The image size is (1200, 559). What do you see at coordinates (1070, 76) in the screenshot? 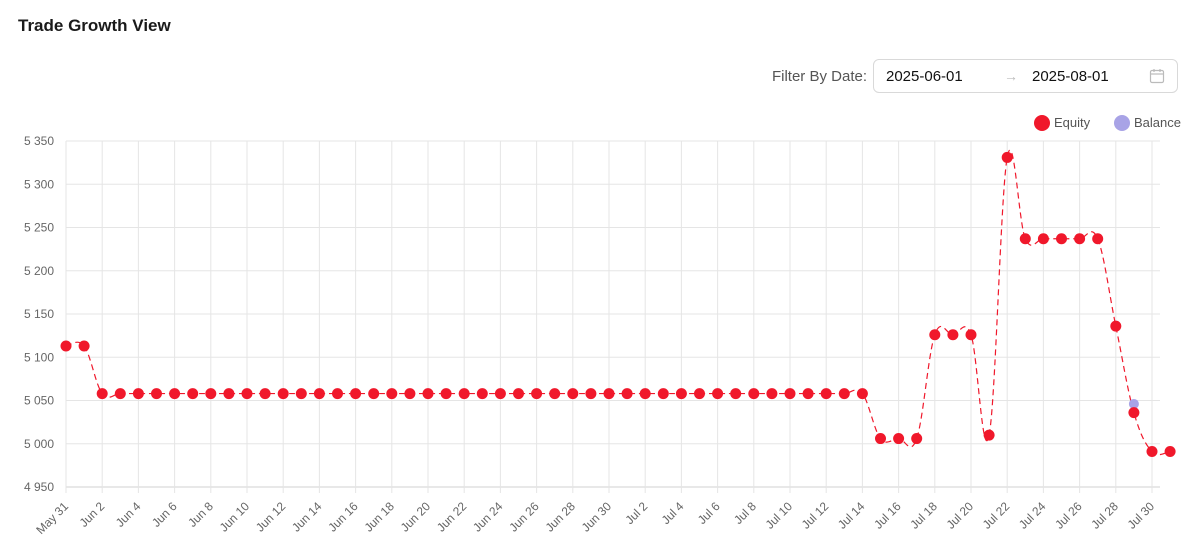
I see `end-date-input: 2025-08-01` at bounding box center [1070, 76].